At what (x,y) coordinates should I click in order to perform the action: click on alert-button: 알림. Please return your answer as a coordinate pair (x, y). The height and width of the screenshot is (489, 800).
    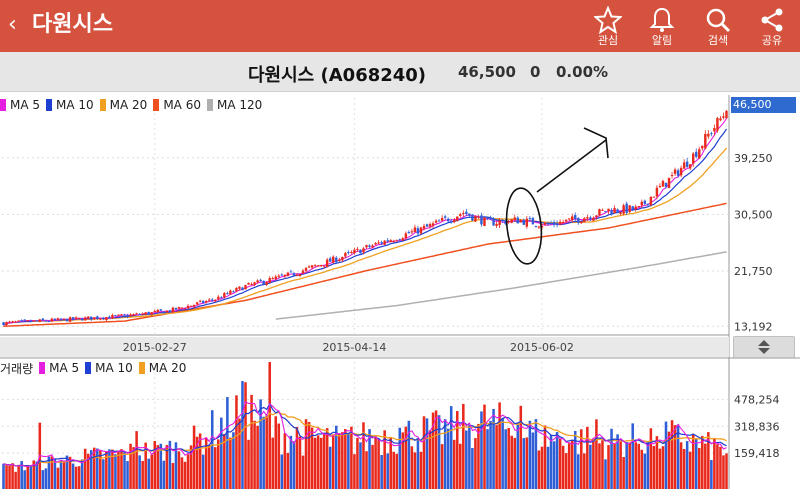
    Looking at the image, I should click on (662, 27).